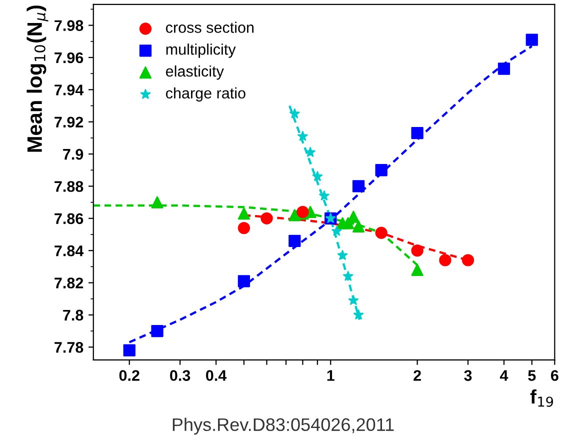 This screenshot has width=566, height=439. Describe the element at coordinates (532, 375) in the screenshot. I see `x-tick-label: 5` at that location.